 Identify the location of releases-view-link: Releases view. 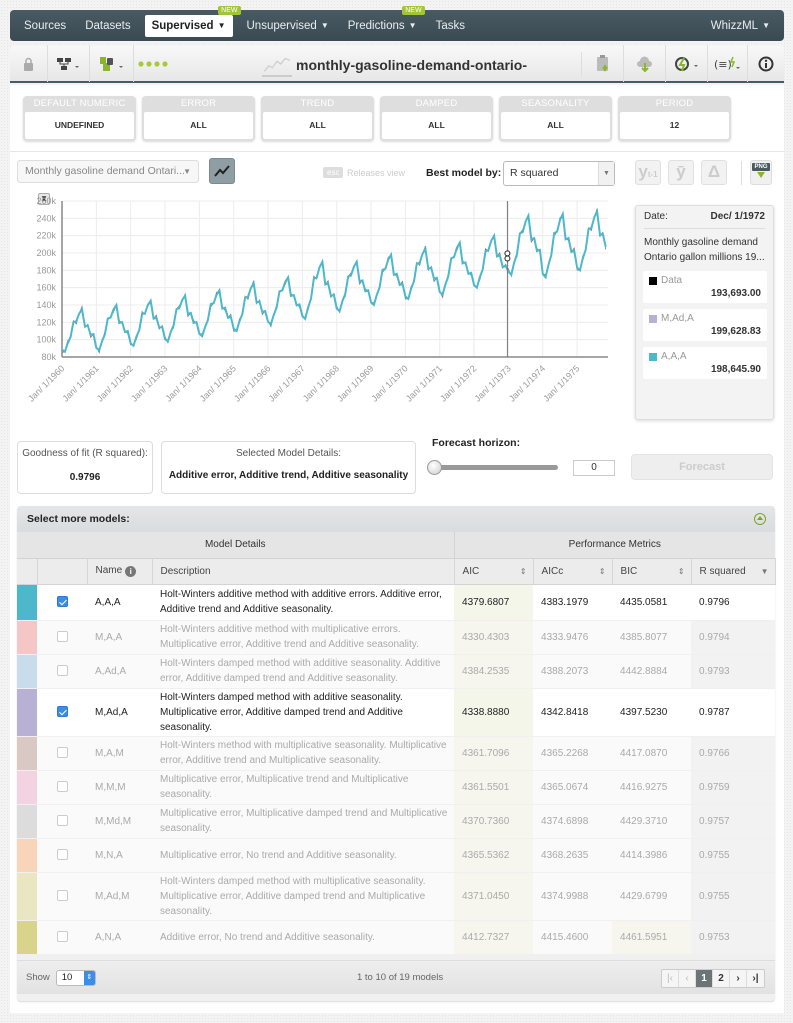
(376, 173).